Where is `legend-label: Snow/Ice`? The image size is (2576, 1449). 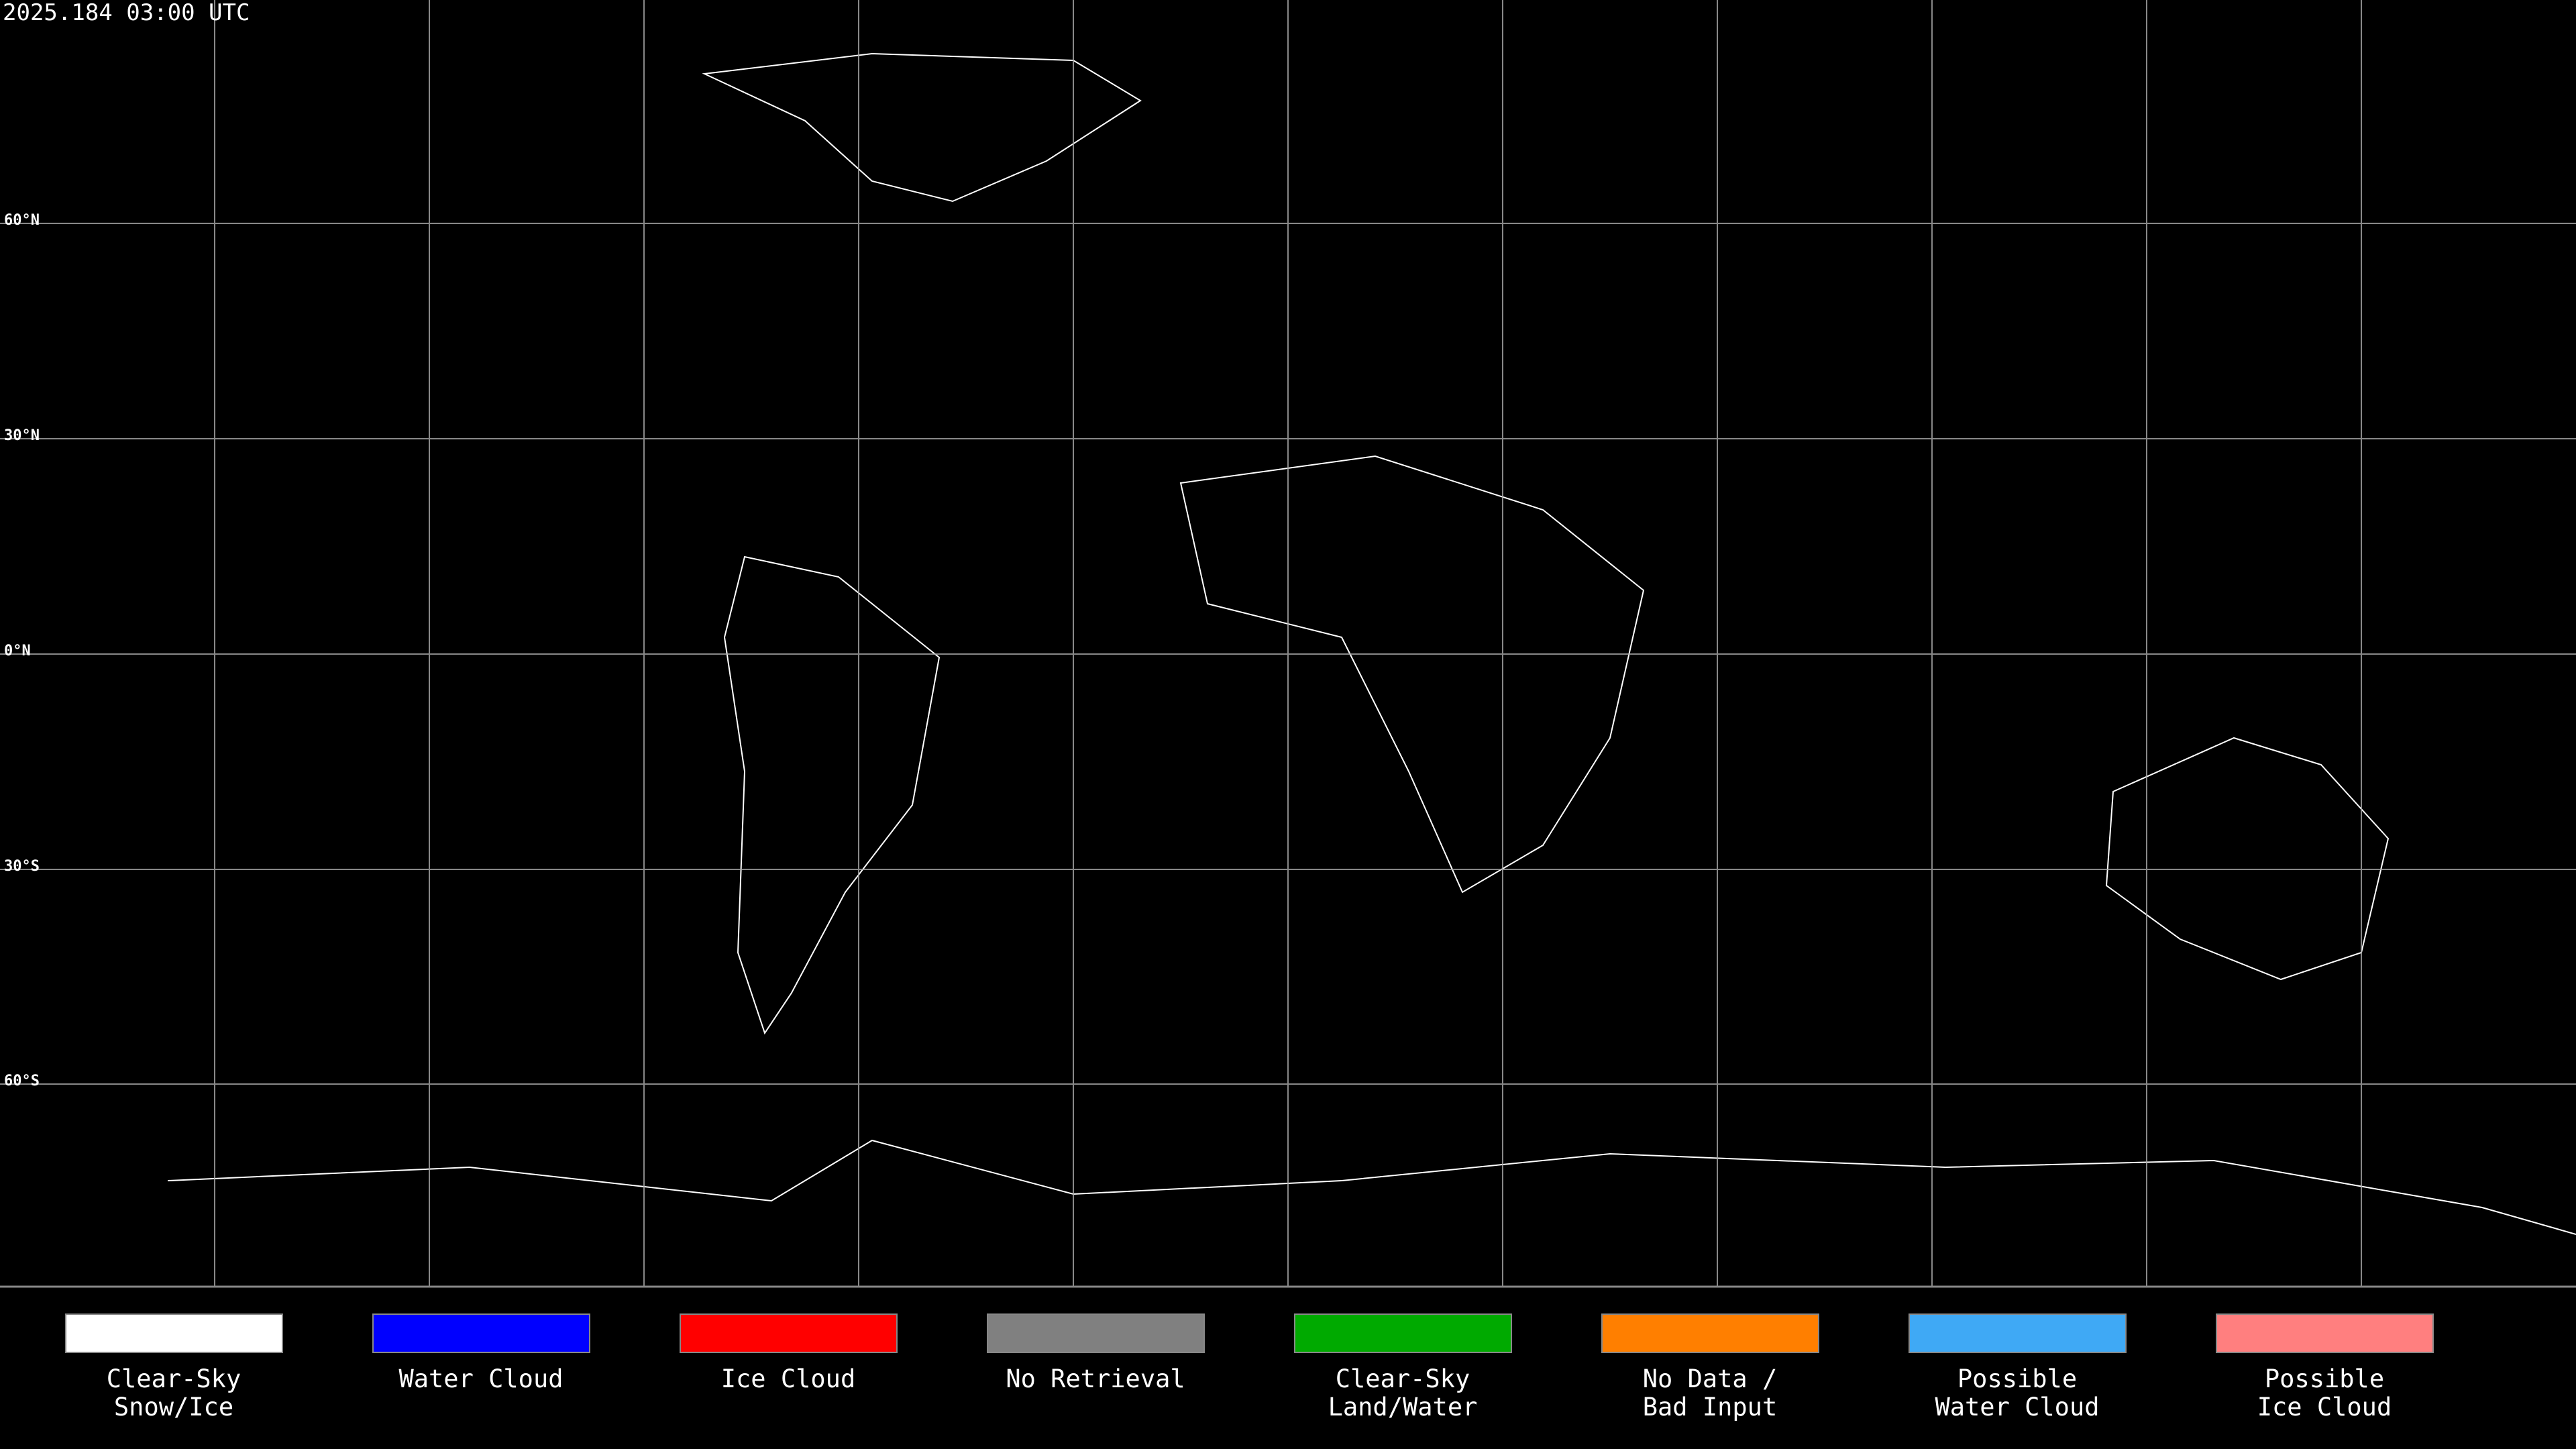
legend-label: Snow/Ice is located at coordinates (173, 1407).